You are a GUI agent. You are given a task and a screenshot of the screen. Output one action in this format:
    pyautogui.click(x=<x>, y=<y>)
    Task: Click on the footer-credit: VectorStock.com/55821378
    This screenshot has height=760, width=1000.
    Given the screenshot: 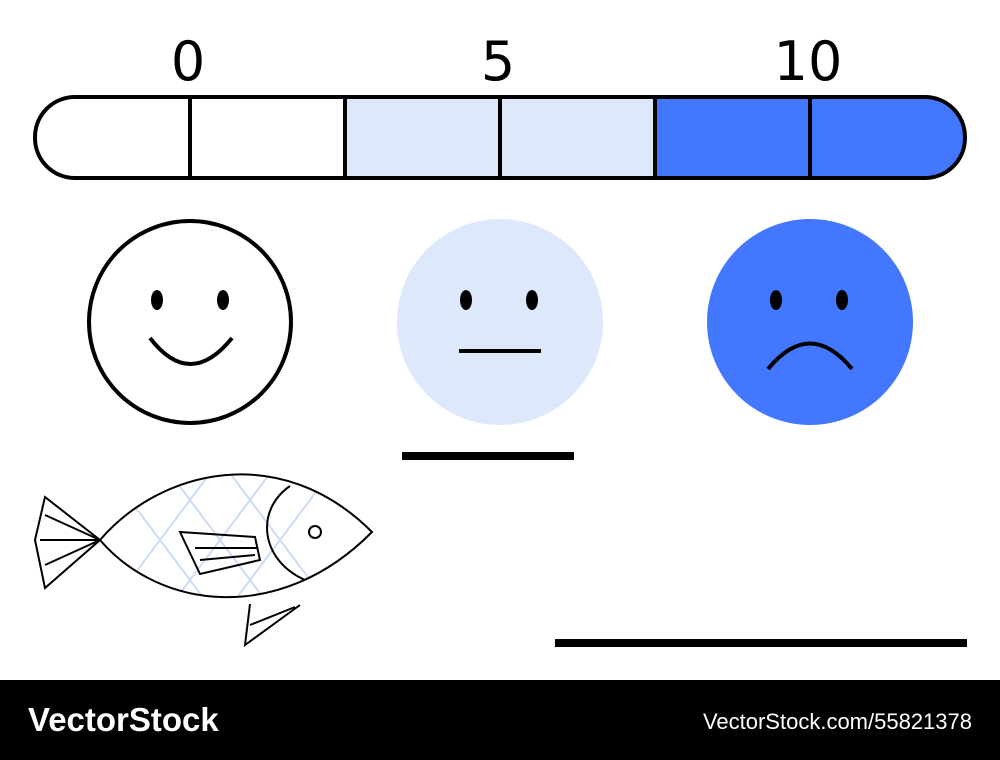 What is the action you would take?
    pyautogui.click(x=837, y=721)
    